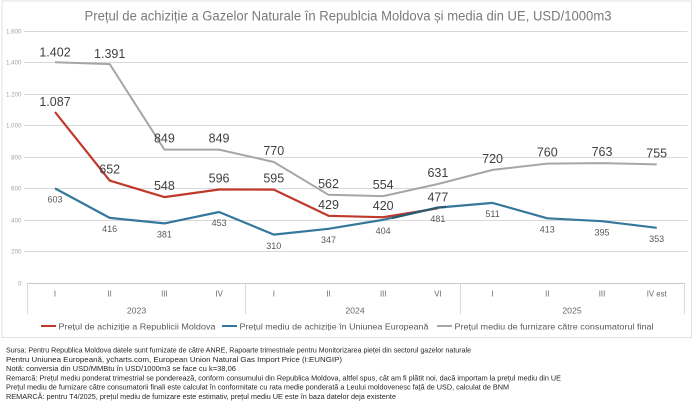  What do you see at coordinates (601, 232) in the screenshot?
I see `svg-text: 395` at bounding box center [601, 232].